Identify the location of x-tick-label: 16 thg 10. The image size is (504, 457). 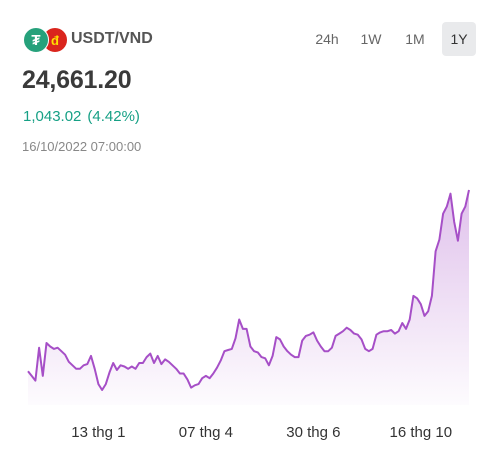
(421, 432).